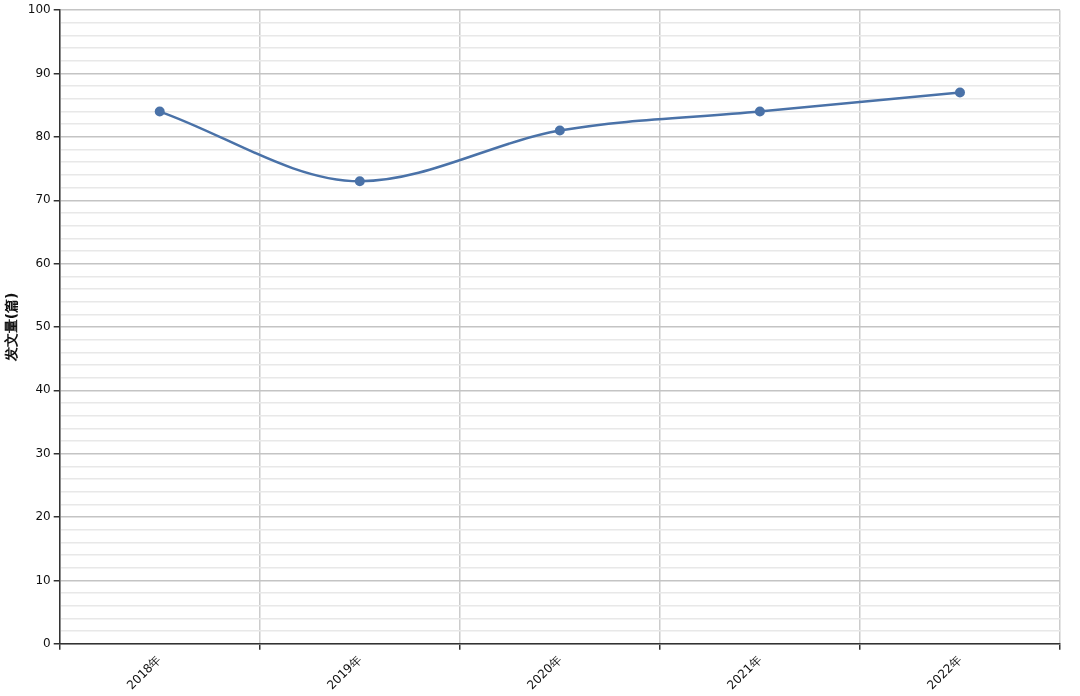 This screenshot has height=696, width=1080. What do you see at coordinates (43, 199) in the screenshot?
I see `y-tick-label: 70` at bounding box center [43, 199].